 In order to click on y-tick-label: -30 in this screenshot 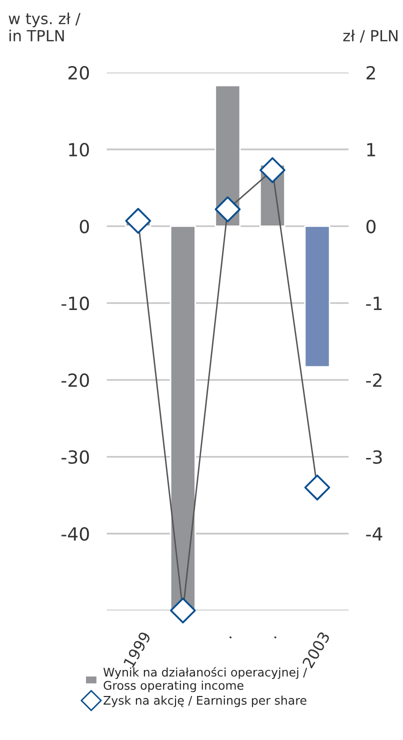, I will do `click(75, 457)`.